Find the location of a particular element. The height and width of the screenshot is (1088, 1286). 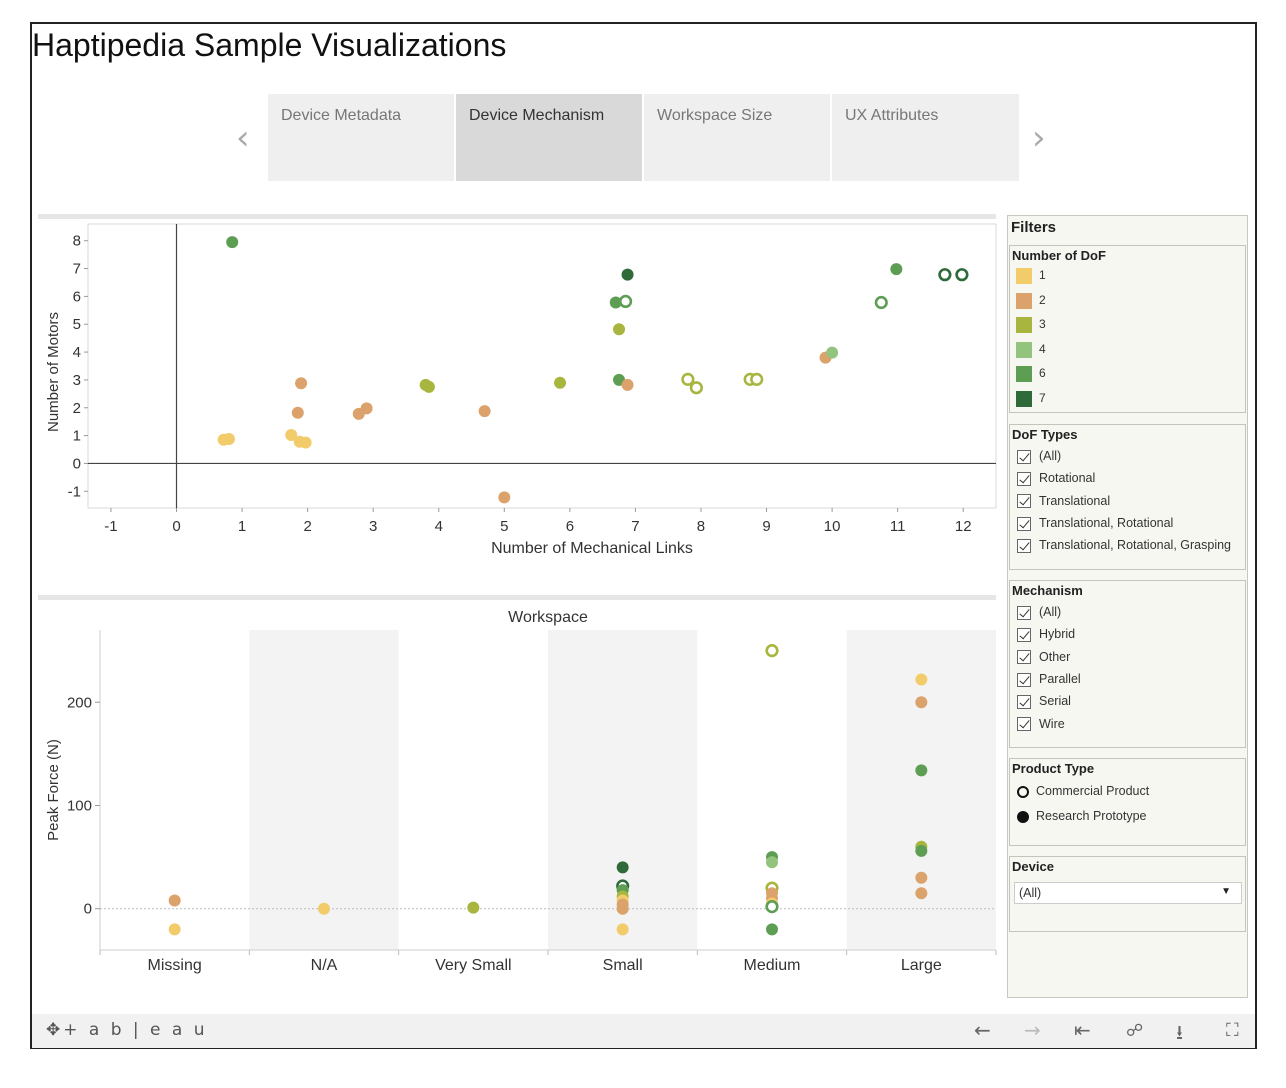

chevron-right-icon: › is located at coordinates (1039, 138).